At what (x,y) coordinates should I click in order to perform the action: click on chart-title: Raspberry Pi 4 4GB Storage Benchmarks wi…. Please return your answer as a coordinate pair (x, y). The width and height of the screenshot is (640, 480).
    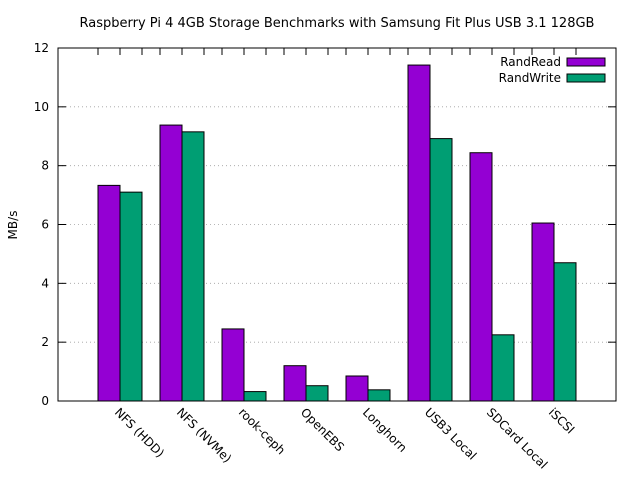
    Looking at the image, I should click on (337, 23).